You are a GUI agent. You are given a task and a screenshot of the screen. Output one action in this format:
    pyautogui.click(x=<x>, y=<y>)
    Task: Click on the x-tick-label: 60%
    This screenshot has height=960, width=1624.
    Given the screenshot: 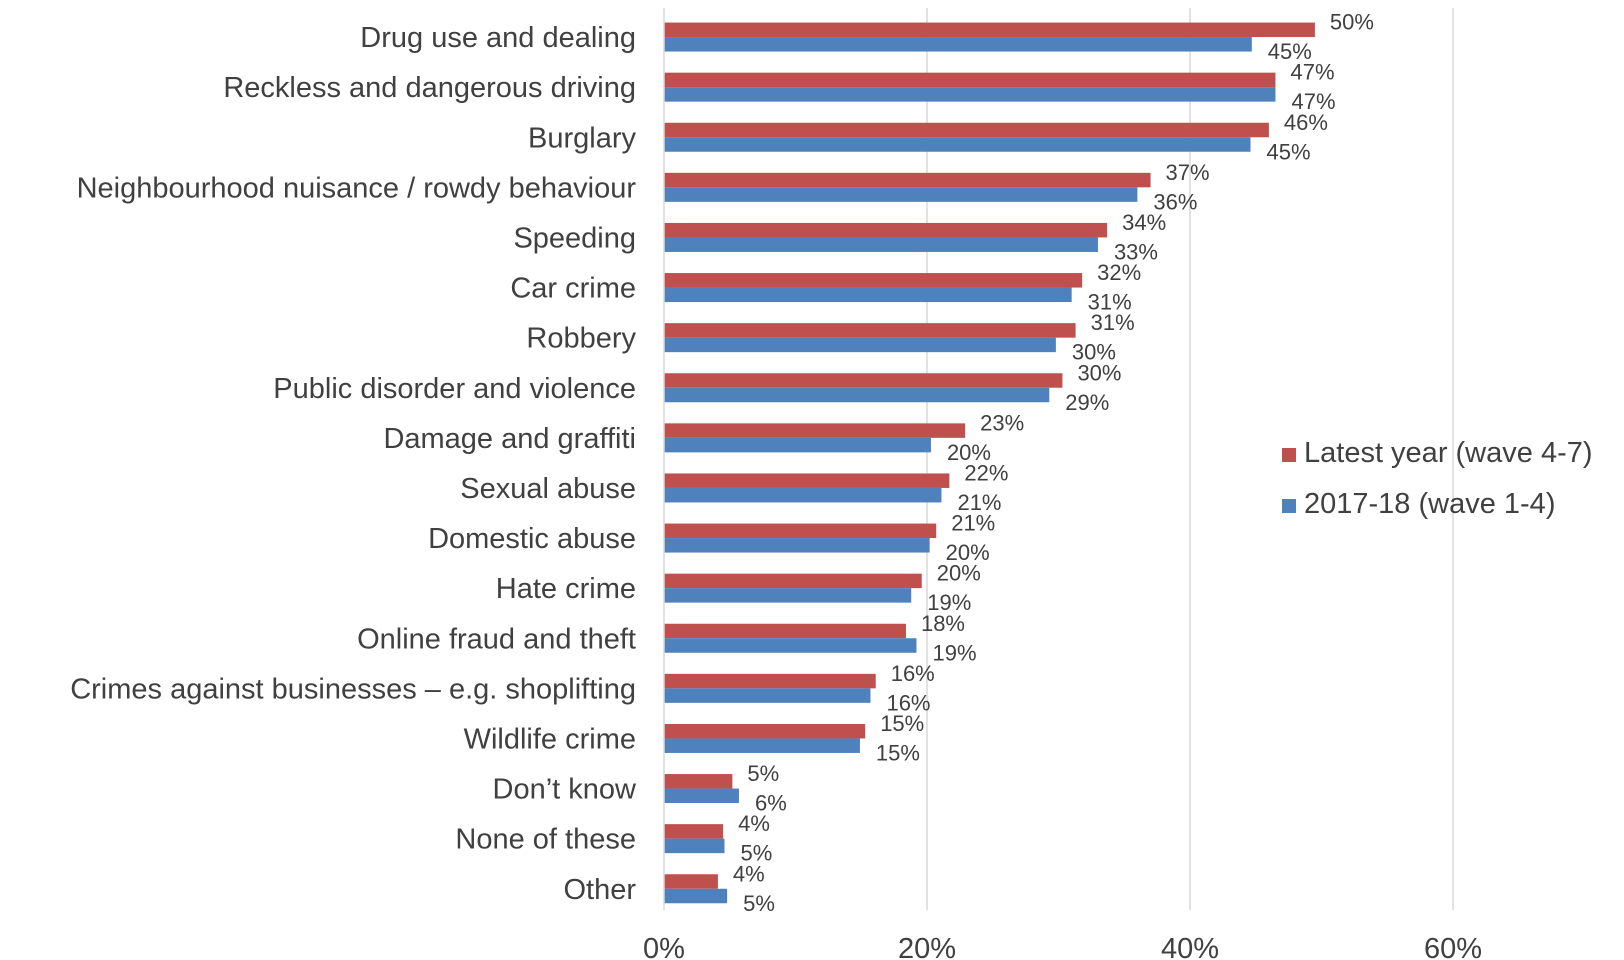 What is the action you would take?
    pyautogui.click(x=1453, y=946)
    